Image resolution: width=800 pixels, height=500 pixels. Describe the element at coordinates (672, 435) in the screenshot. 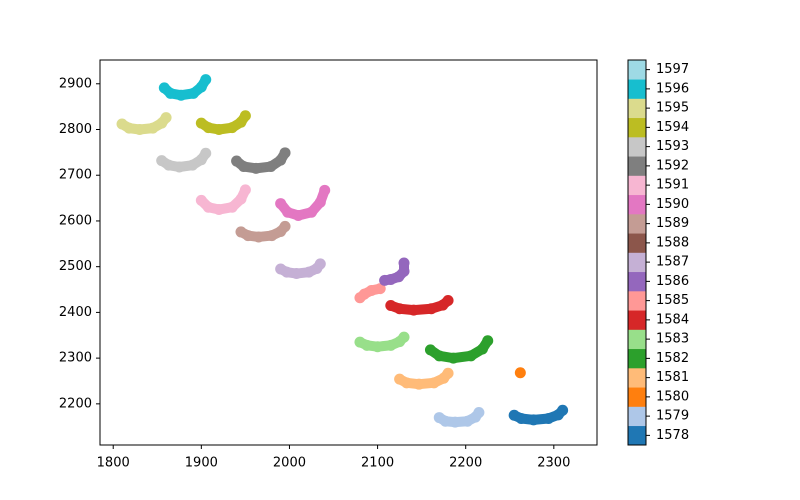

I see `colorbar-tick-label: 1578` at that location.